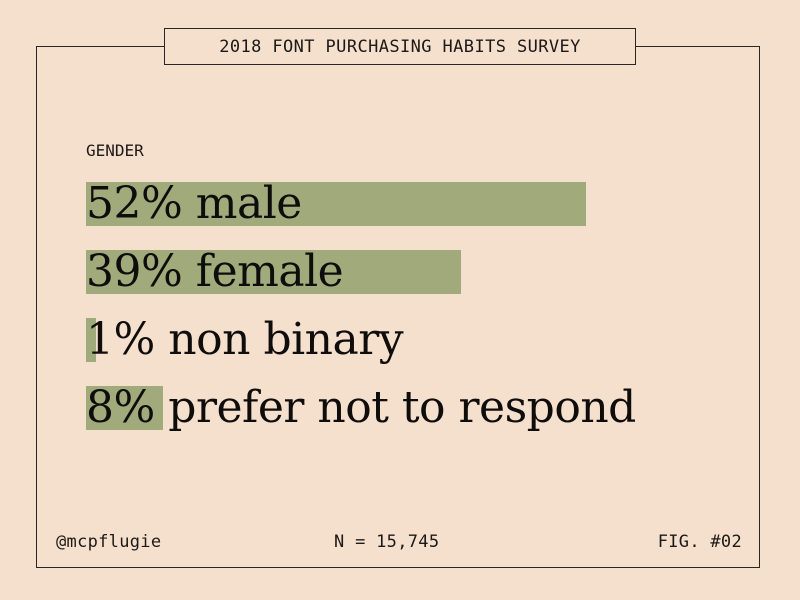 The image size is (800, 600). I want to click on bar-label: 8% prefer not to respond, so click(361, 407).